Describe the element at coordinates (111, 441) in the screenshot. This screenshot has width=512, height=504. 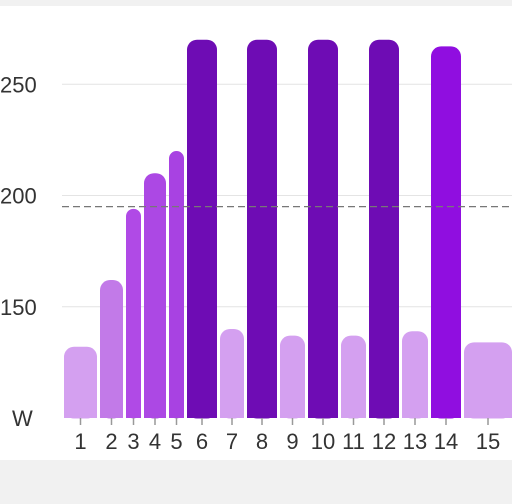
I see `x-tick-label: 2` at that location.